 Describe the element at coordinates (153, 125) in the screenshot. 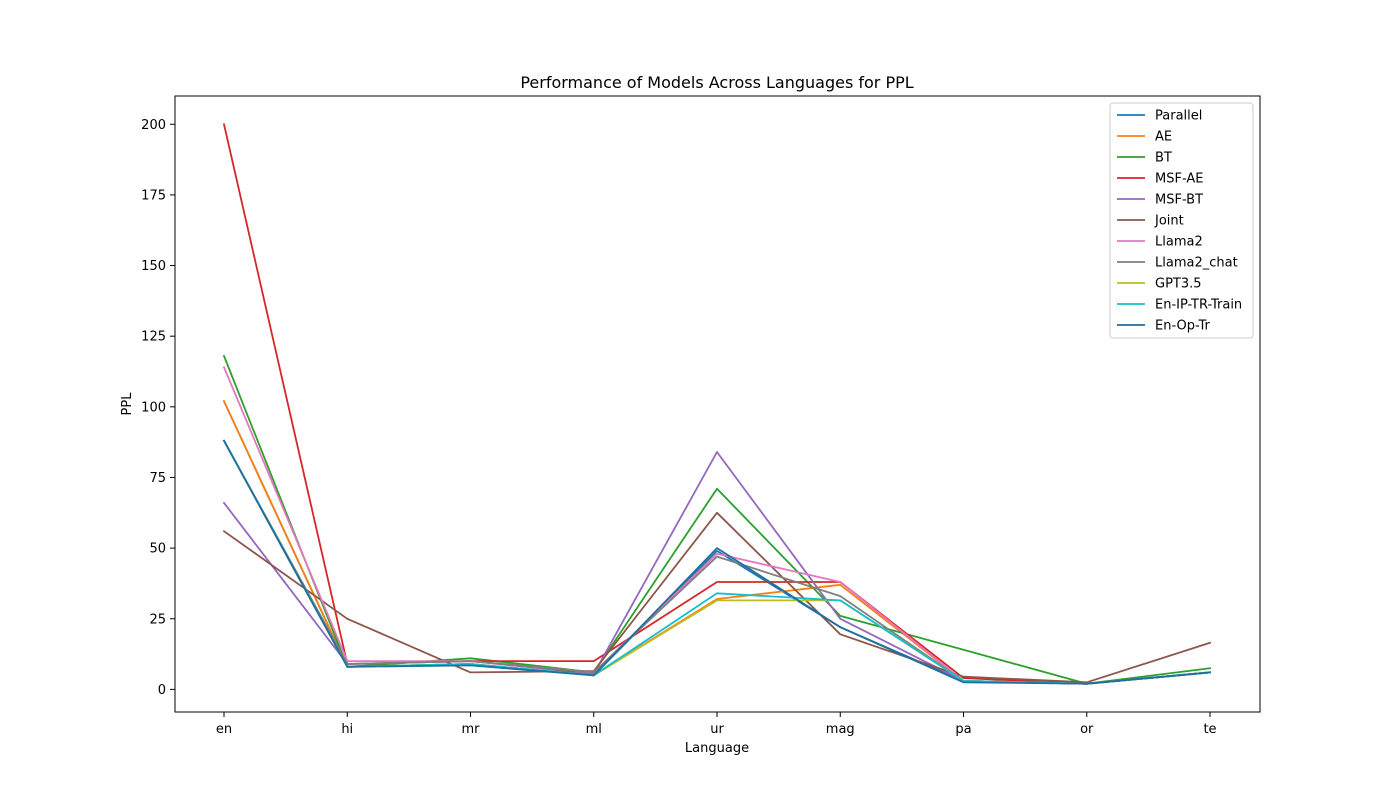

I see `y-tick-label: 200` at that location.